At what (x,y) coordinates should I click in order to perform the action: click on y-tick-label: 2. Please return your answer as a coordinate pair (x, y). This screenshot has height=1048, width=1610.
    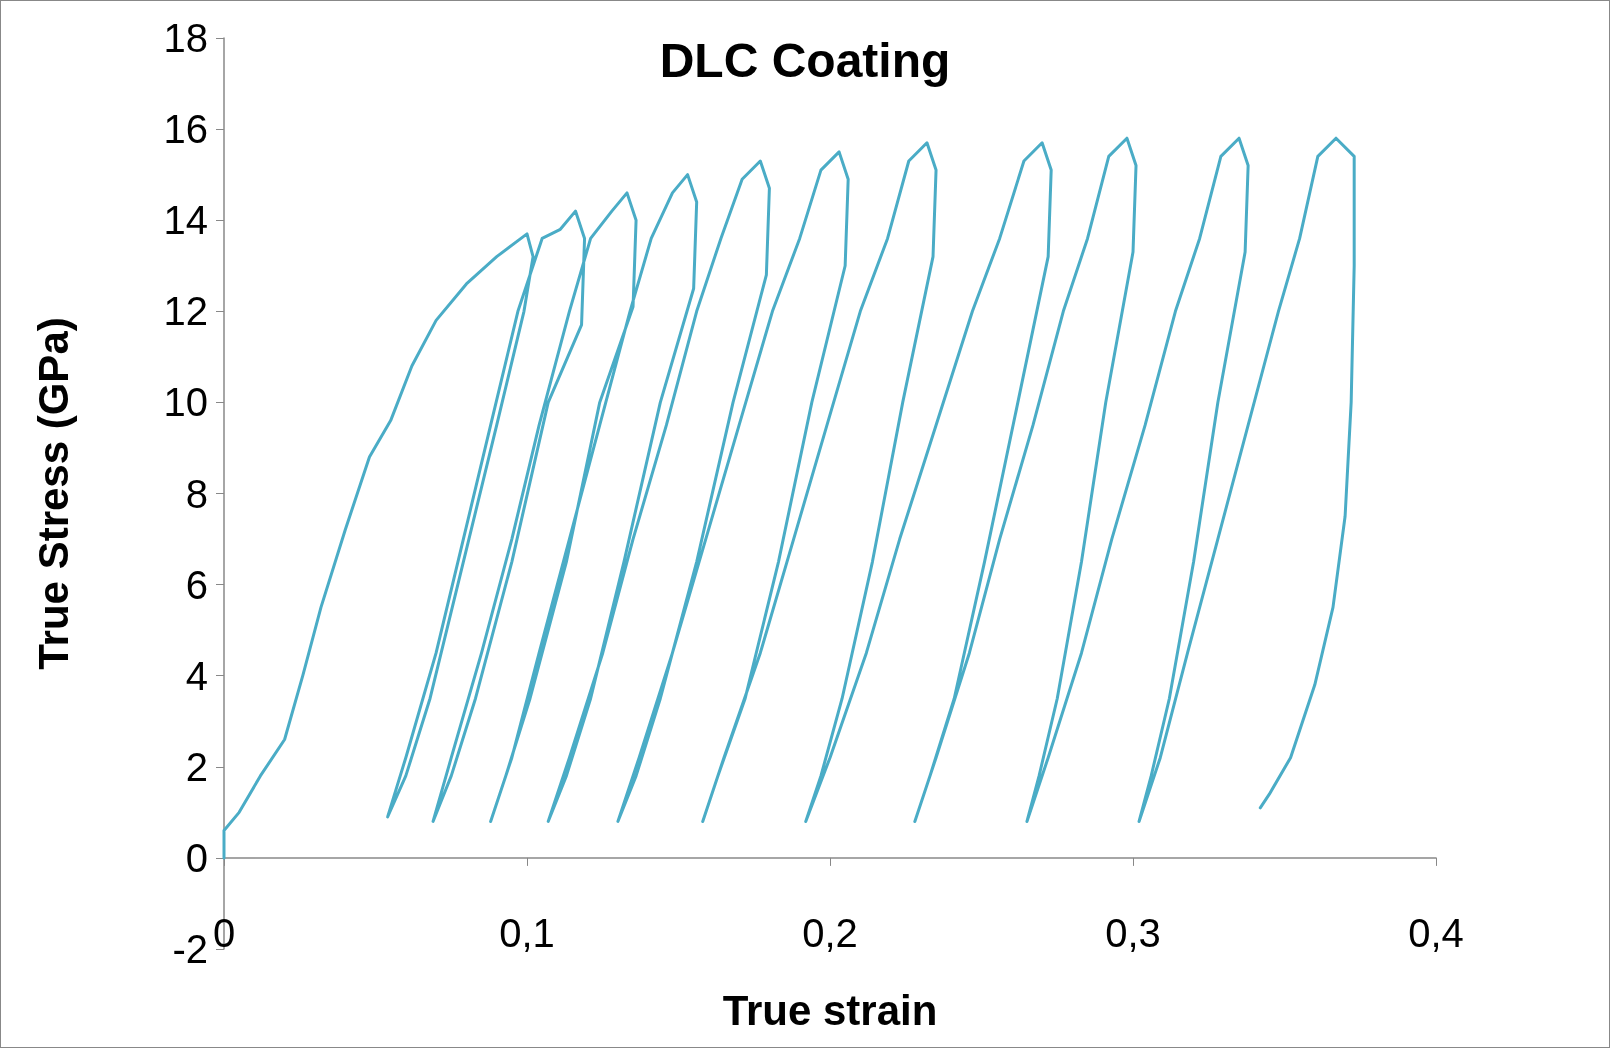
    Looking at the image, I should click on (196, 766).